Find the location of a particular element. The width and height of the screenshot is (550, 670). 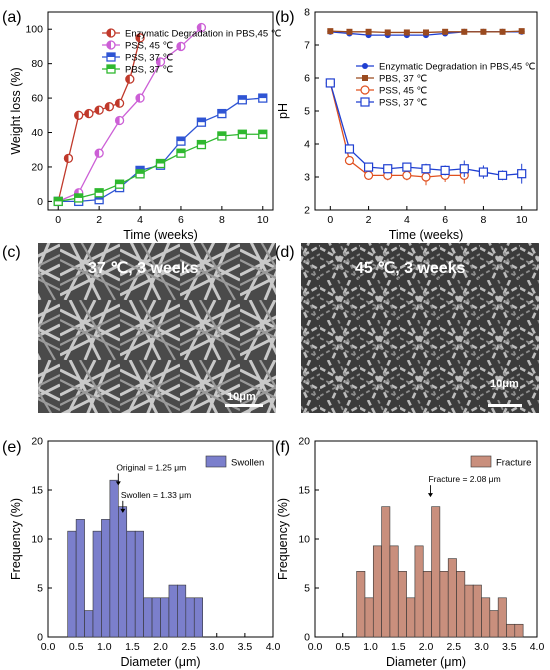

x-tick-label: 0 is located at coordinates (330, 220).